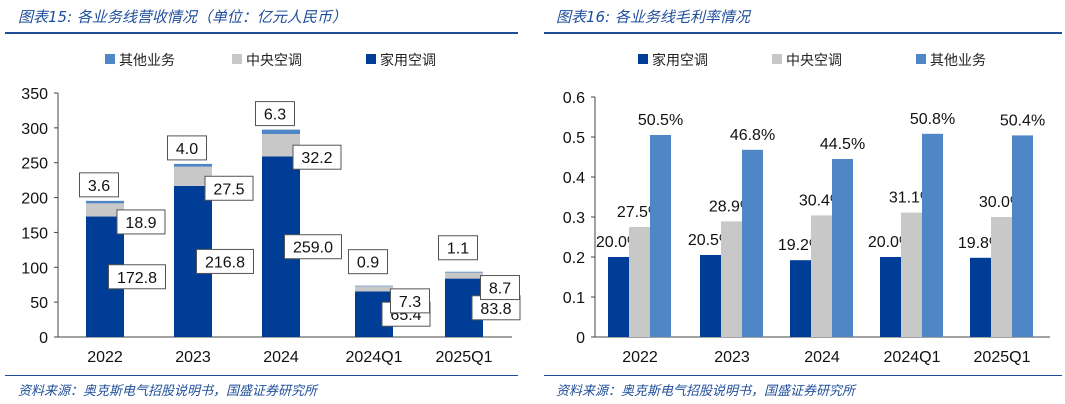 This screenshot has width=1065, height=404. I want to click on left-label-central: 7.3, so click(410, 302).